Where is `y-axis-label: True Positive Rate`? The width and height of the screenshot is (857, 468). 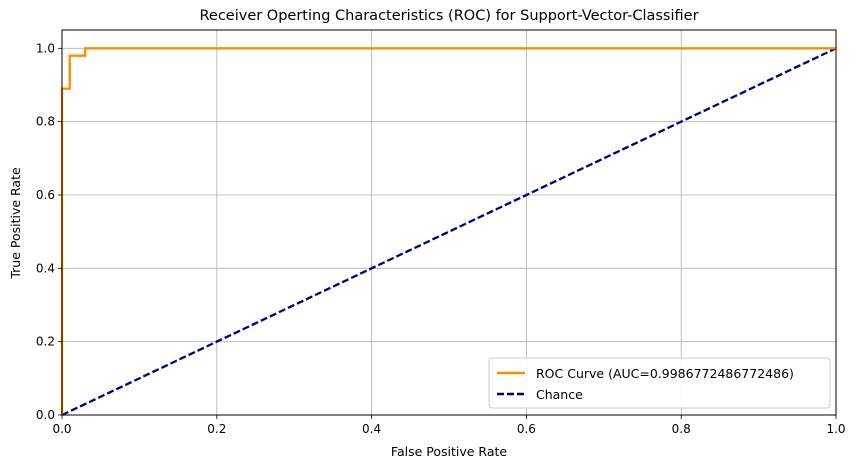 y-axis-label: True Positive Rate is located at coordinates (15, 223).